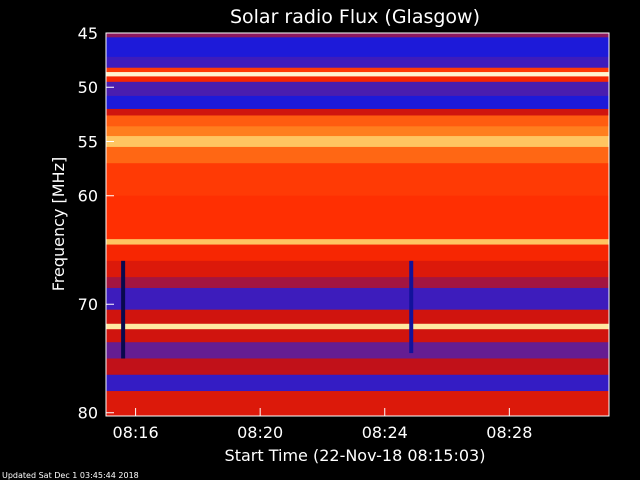 Image resolution: width=640 pixels, height=480 pixels. What do you see at coordinates (322, 425) in the screenshot?
I see `x-axis: 08:16 08:20 08:24 08:28` at bounding box center [322, 425].